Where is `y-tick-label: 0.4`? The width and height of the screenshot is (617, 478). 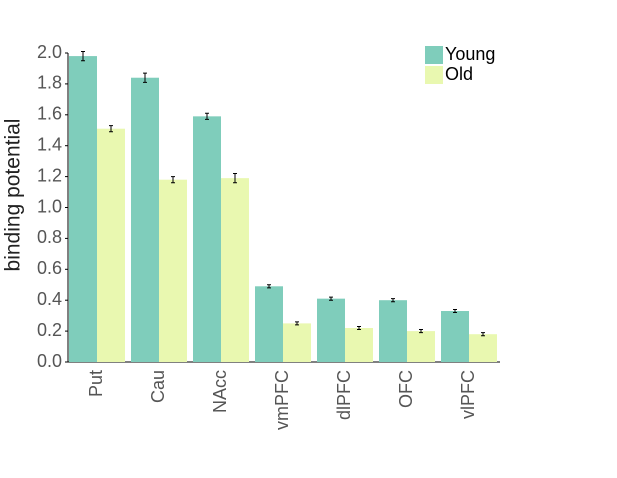 y-tick-label: 0.4 is located at coordinates (49, 299).